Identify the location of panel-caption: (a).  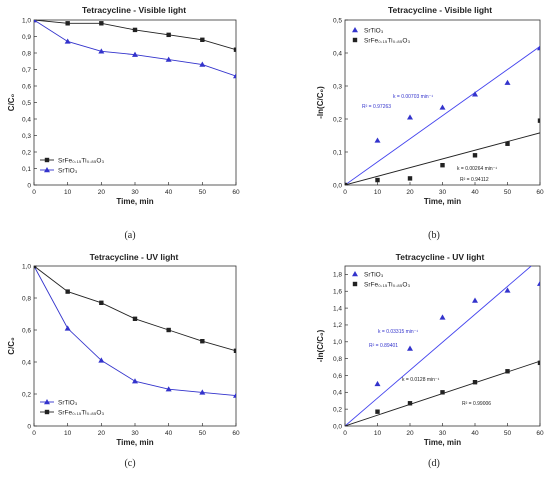
(129, 235).